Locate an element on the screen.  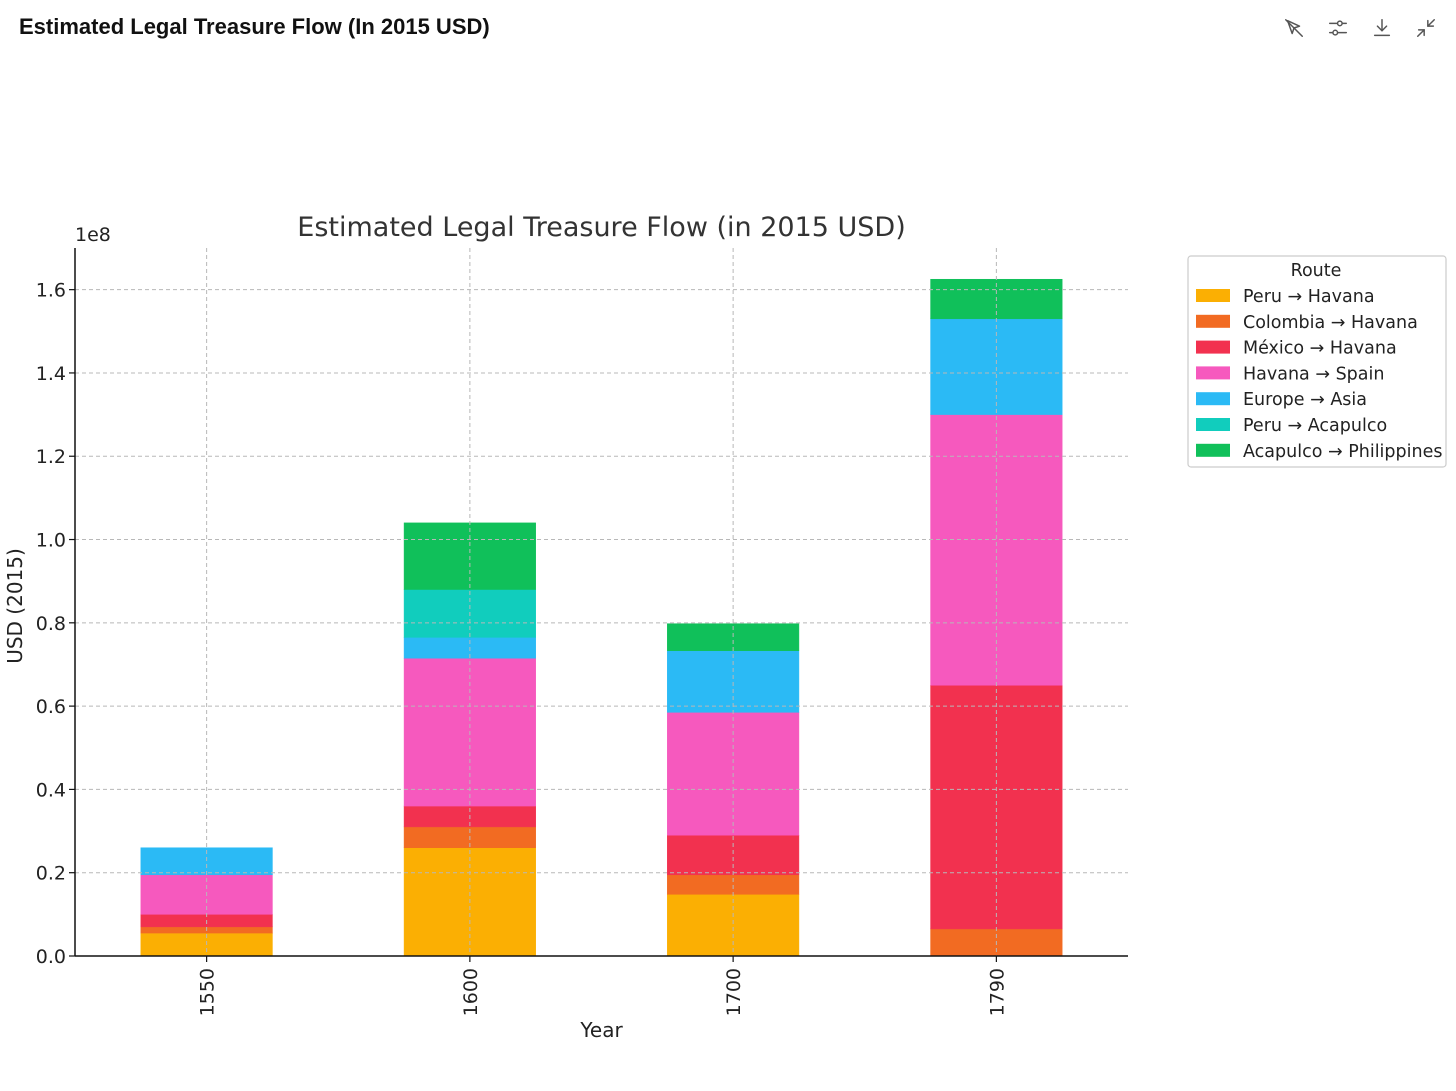
x-tick-label: 1550 is located at coordinates (208, 992).